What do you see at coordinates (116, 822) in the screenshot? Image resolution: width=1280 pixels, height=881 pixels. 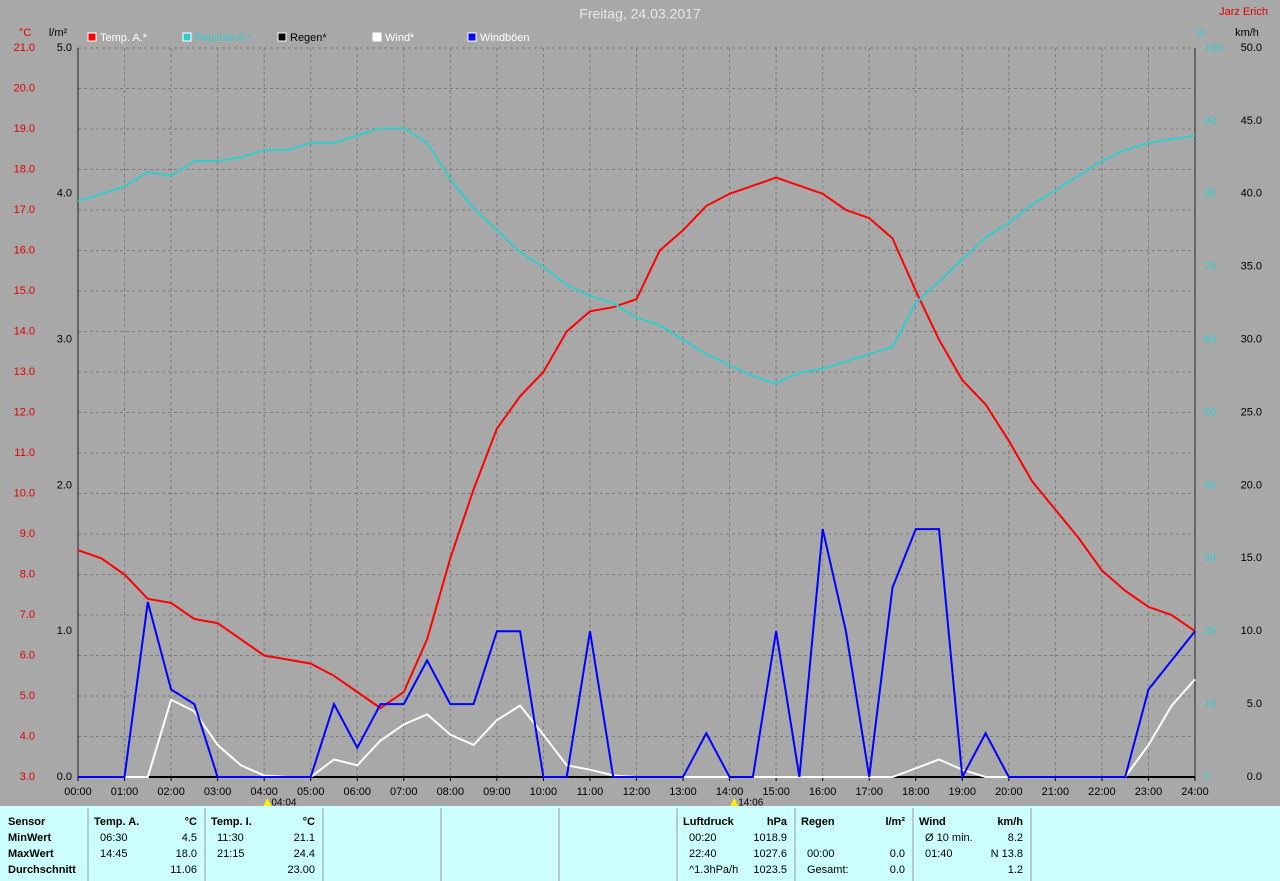 I see `table-cell: Temp. A.` at bounding box center [116, 822].